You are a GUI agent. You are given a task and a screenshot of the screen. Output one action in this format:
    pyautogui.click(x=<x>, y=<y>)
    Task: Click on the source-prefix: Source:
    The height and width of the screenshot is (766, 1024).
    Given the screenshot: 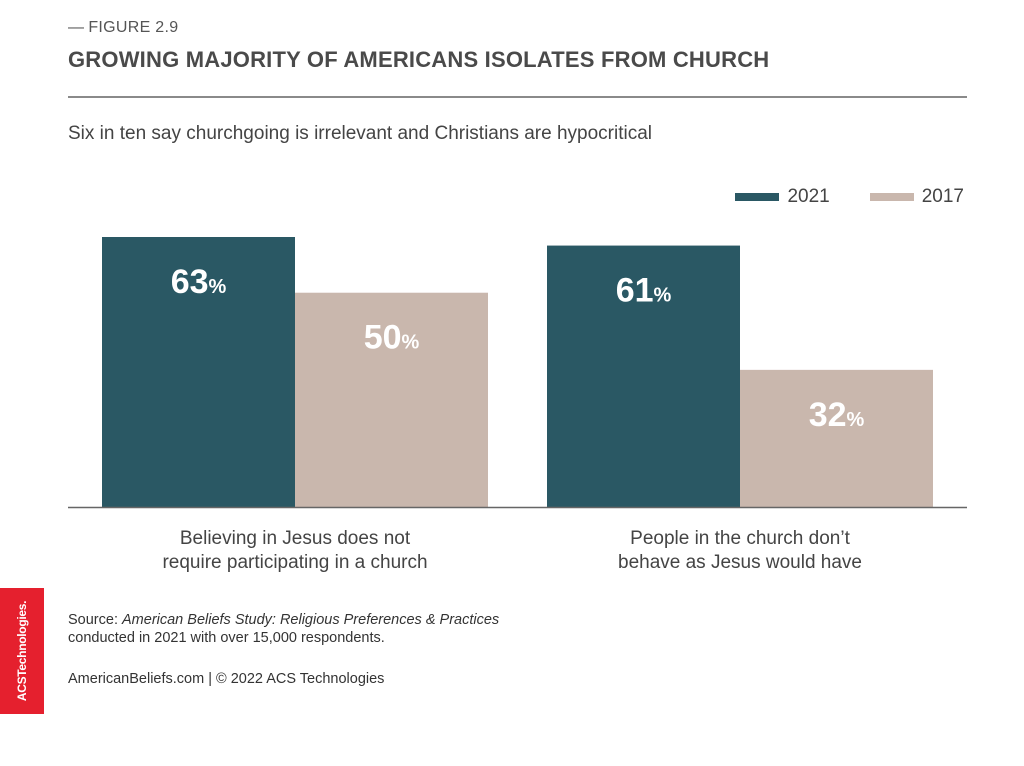 What is the action you would take?
    pyautogui.click(x=95, y=620)
    